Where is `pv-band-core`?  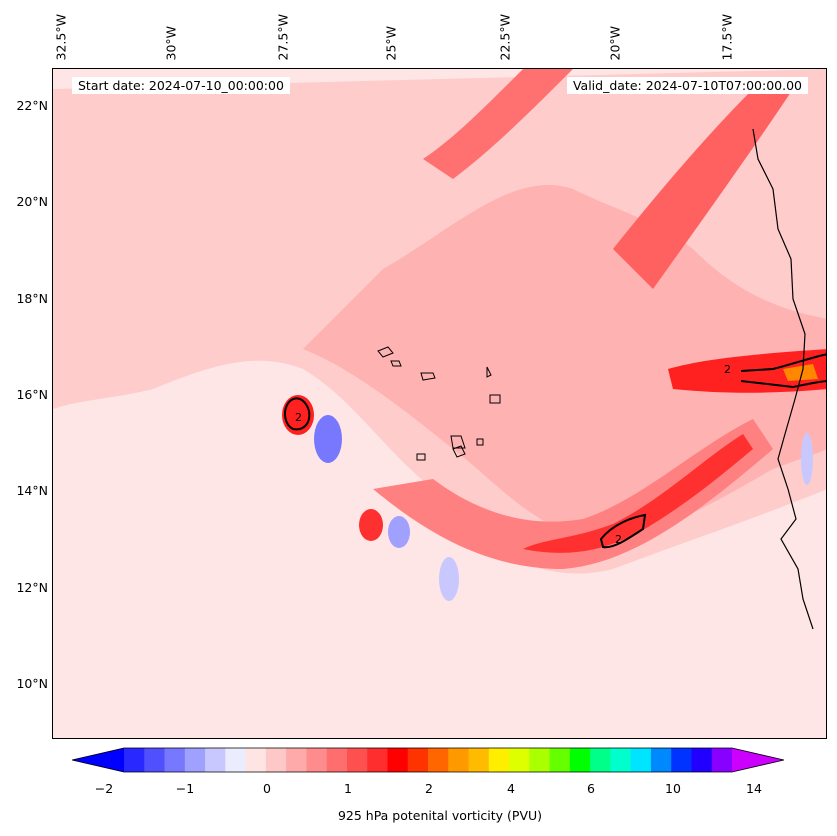 pv-band-core is located at coordinates (638, 493).